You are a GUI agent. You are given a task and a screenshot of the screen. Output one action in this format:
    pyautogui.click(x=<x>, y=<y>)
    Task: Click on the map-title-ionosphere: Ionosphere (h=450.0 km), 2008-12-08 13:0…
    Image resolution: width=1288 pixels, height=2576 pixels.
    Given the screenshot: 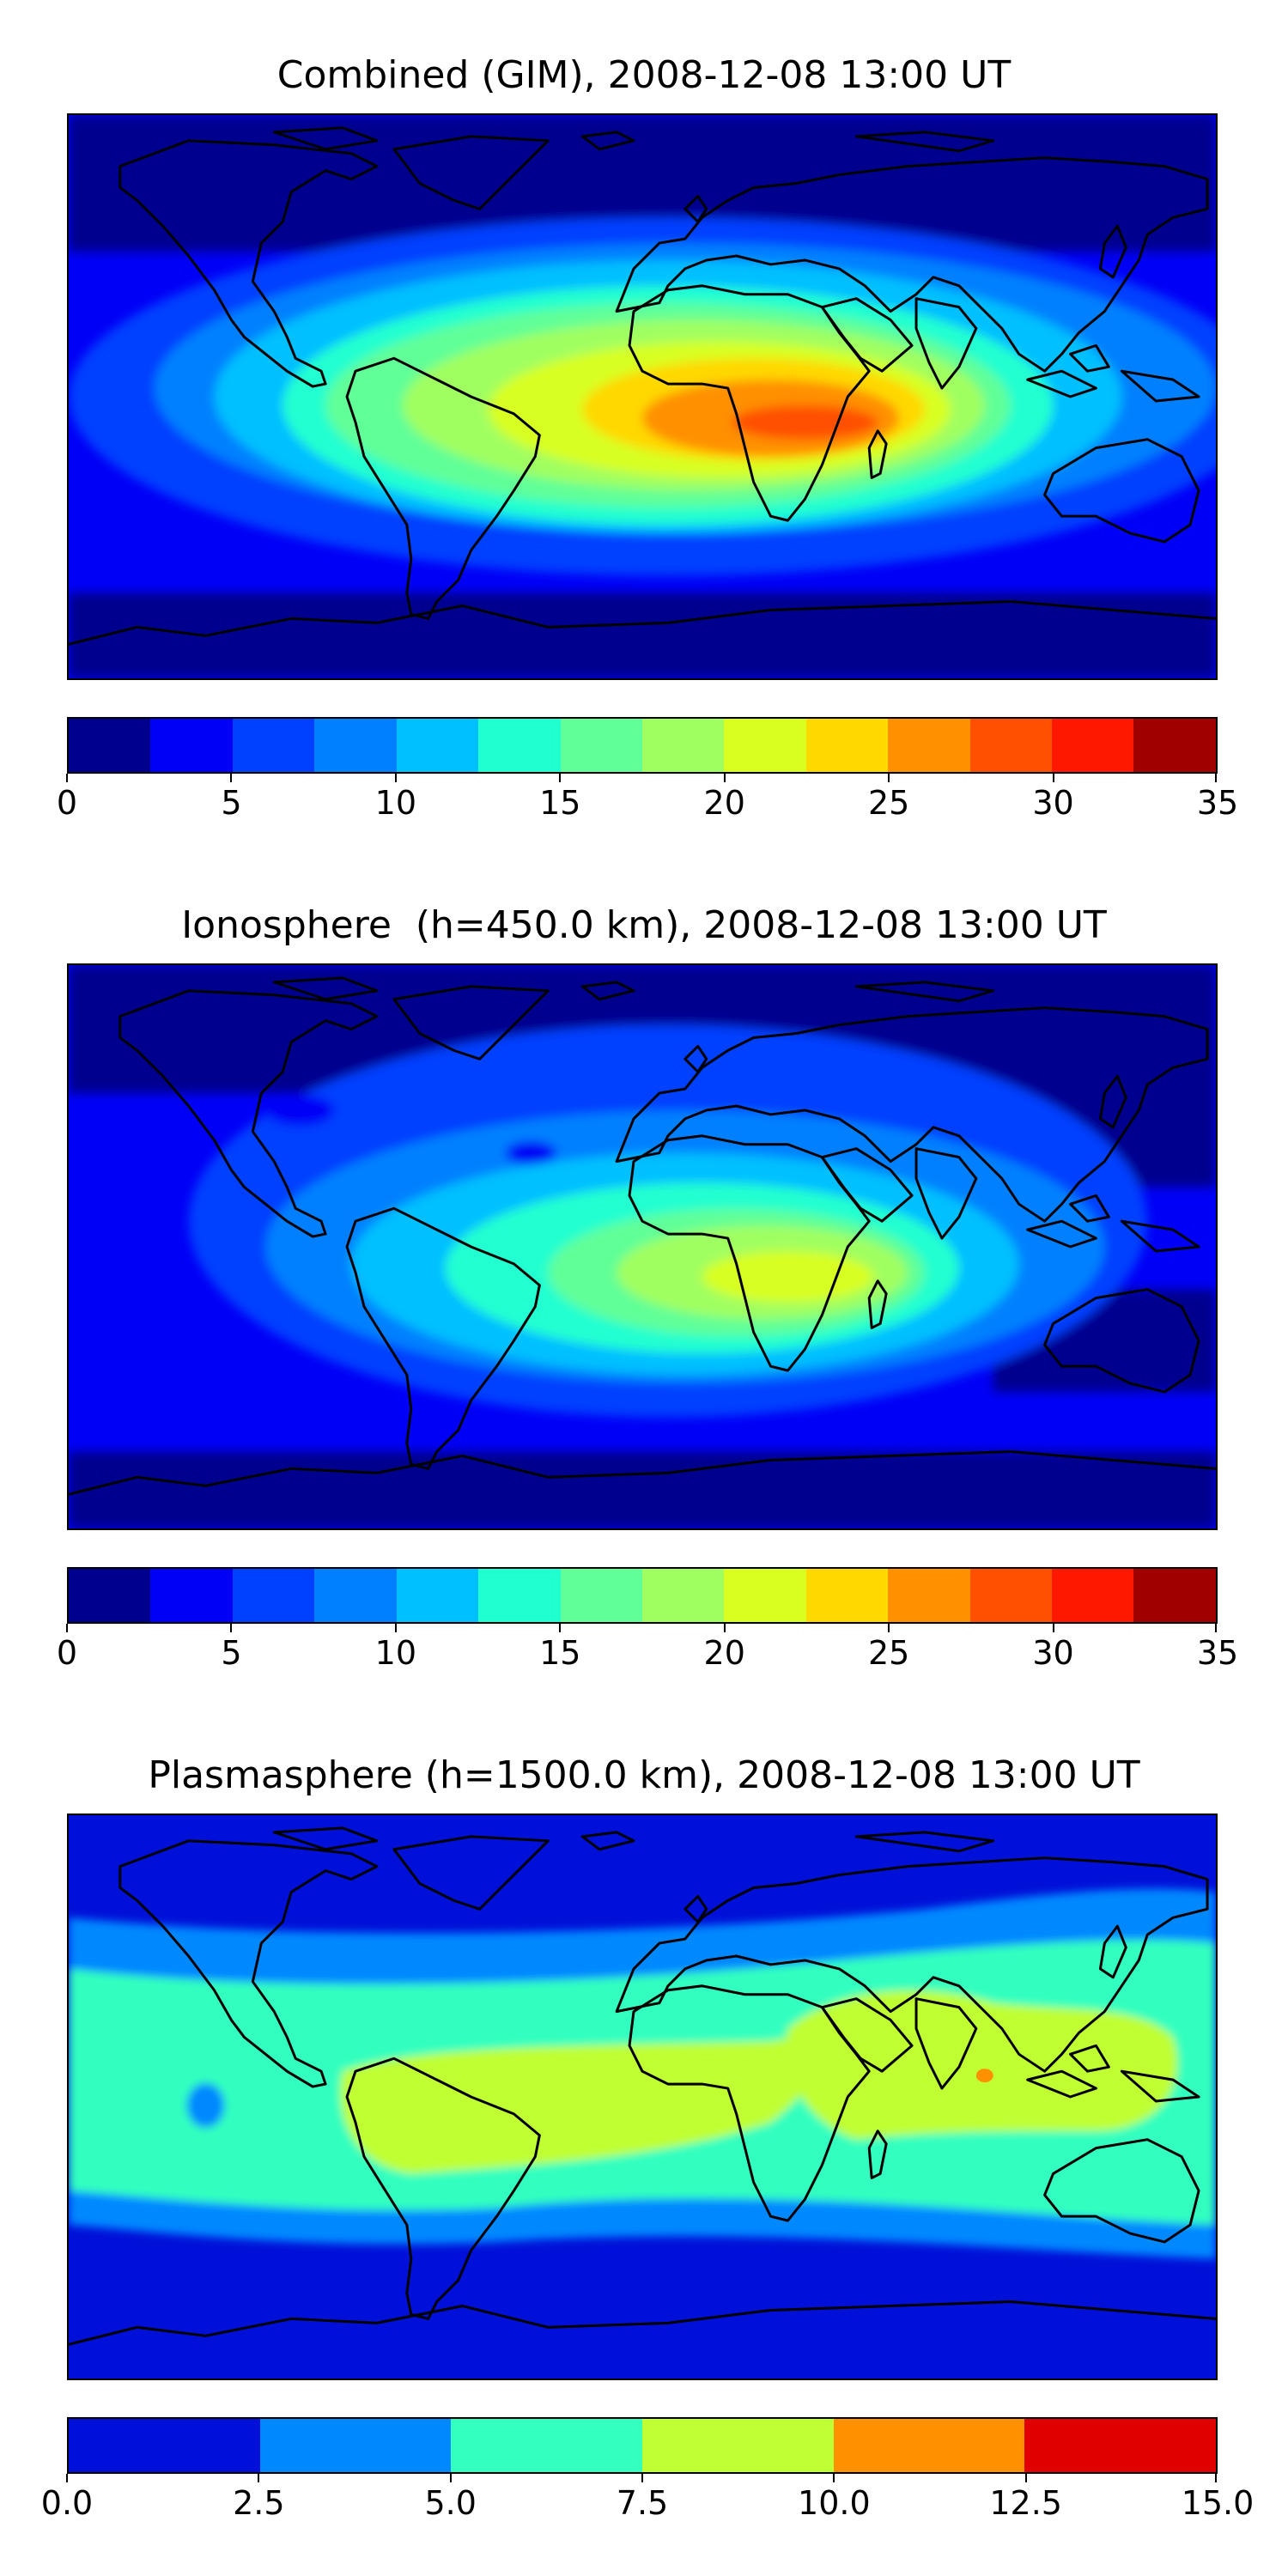 What is the action you would take?
    pyautogui.click(x=644, y=925)
    